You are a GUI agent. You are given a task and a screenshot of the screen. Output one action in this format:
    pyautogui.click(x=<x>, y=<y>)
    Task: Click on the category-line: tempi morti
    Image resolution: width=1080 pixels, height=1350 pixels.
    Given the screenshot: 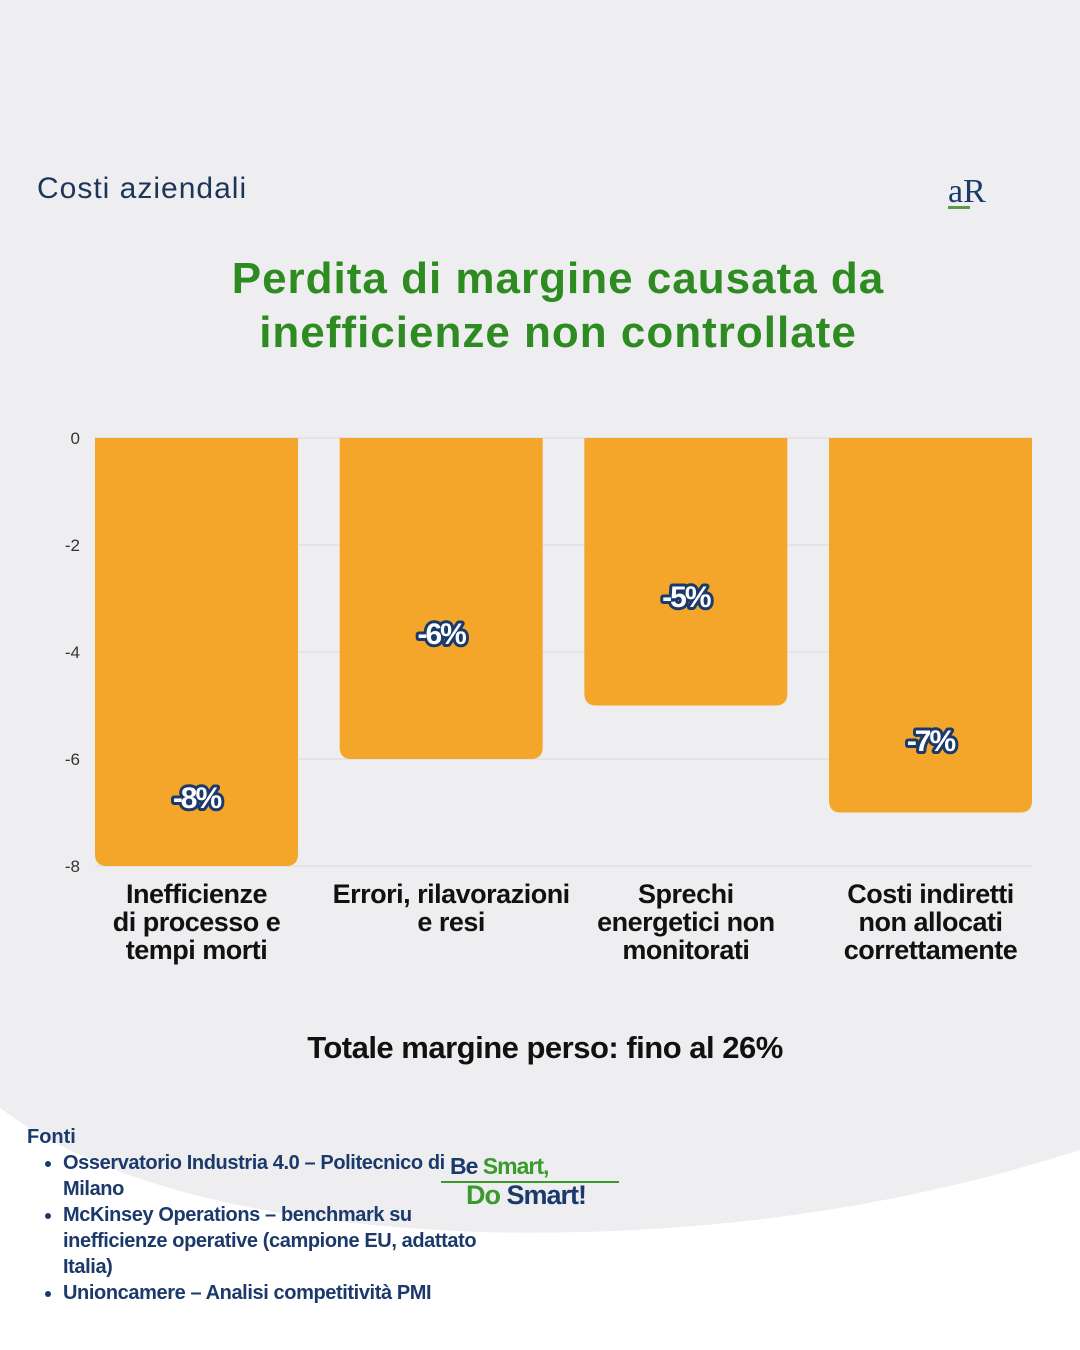 What is the action you would take?
    pyautogui.click(x=196, y=950)
    